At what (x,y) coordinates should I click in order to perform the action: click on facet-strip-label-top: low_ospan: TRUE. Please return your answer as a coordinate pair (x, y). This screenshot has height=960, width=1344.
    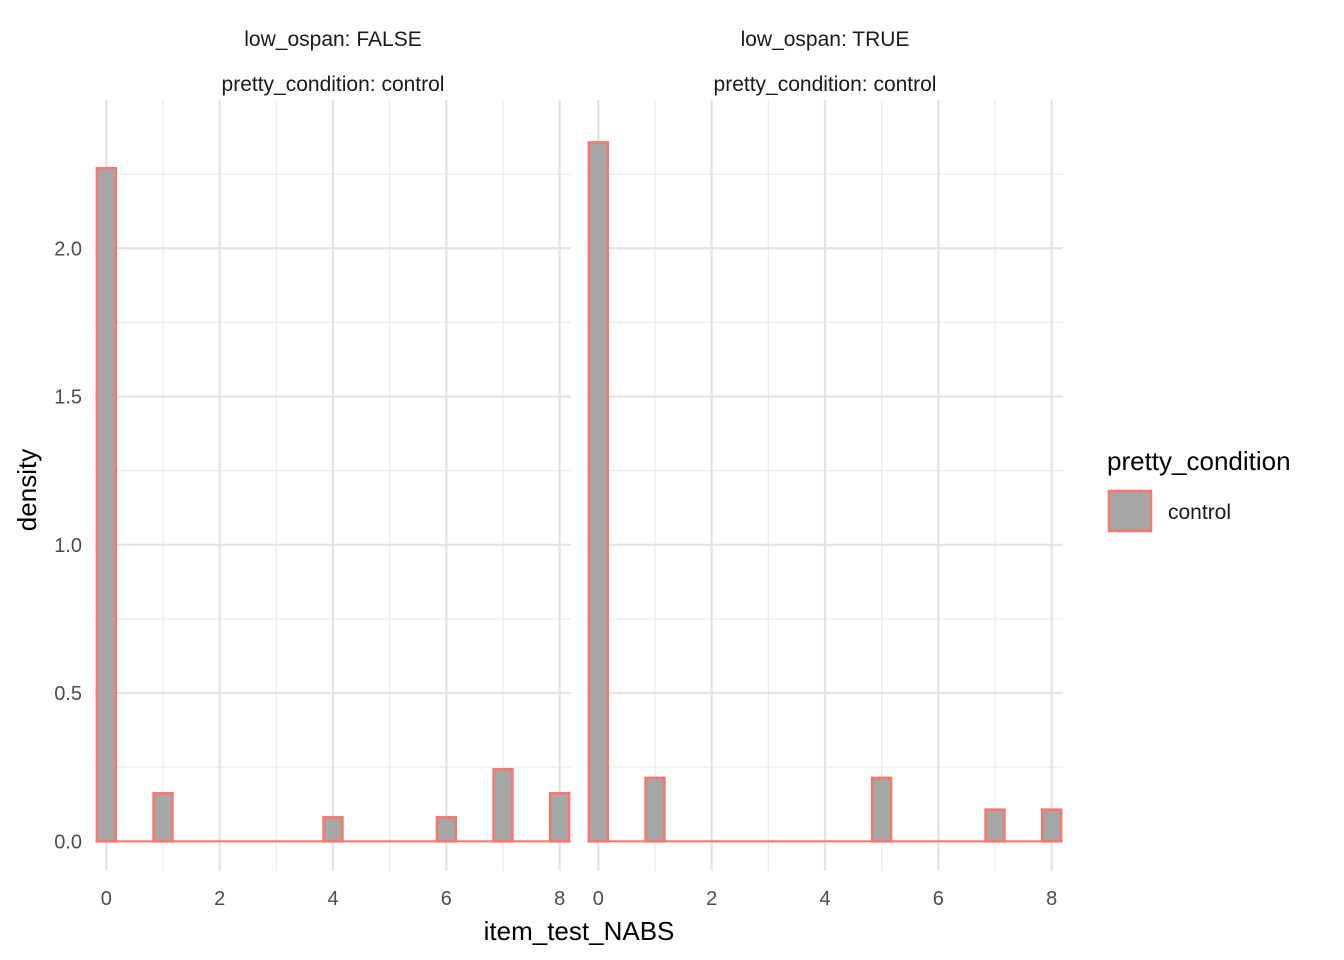
    Looking at the image, I should click on (825, 39).